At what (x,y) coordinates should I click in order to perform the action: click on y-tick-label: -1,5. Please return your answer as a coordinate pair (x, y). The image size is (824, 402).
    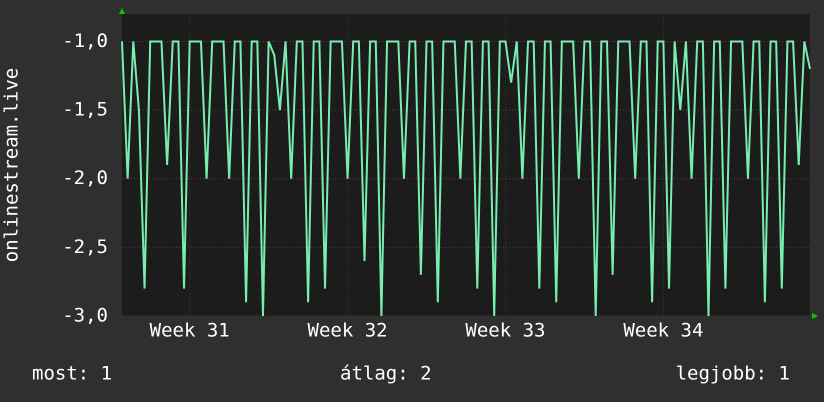
    Looking at the image, I should click on (85, 110).